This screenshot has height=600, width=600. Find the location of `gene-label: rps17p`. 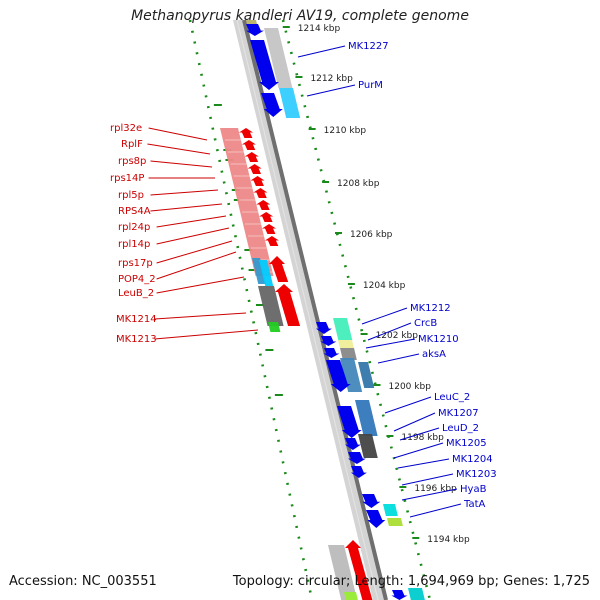

gene-label: rps17p is located at coordinates (135, 263).